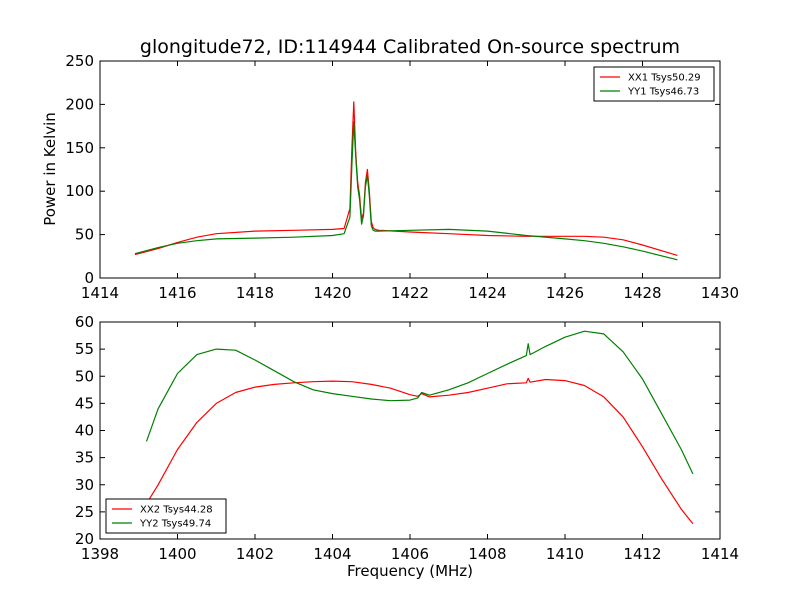 The height and width of the screenshot is (600, 800). What do you see at coordinates (79, 104) in the screenshot?
I see `y-tick-label: 200` at bounding box center [79, 104].